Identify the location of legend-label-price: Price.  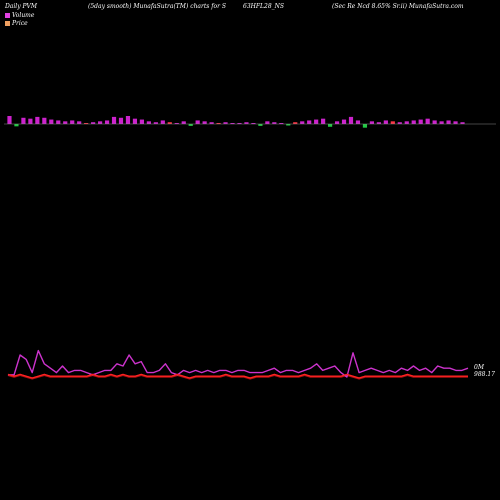
(20, 23).